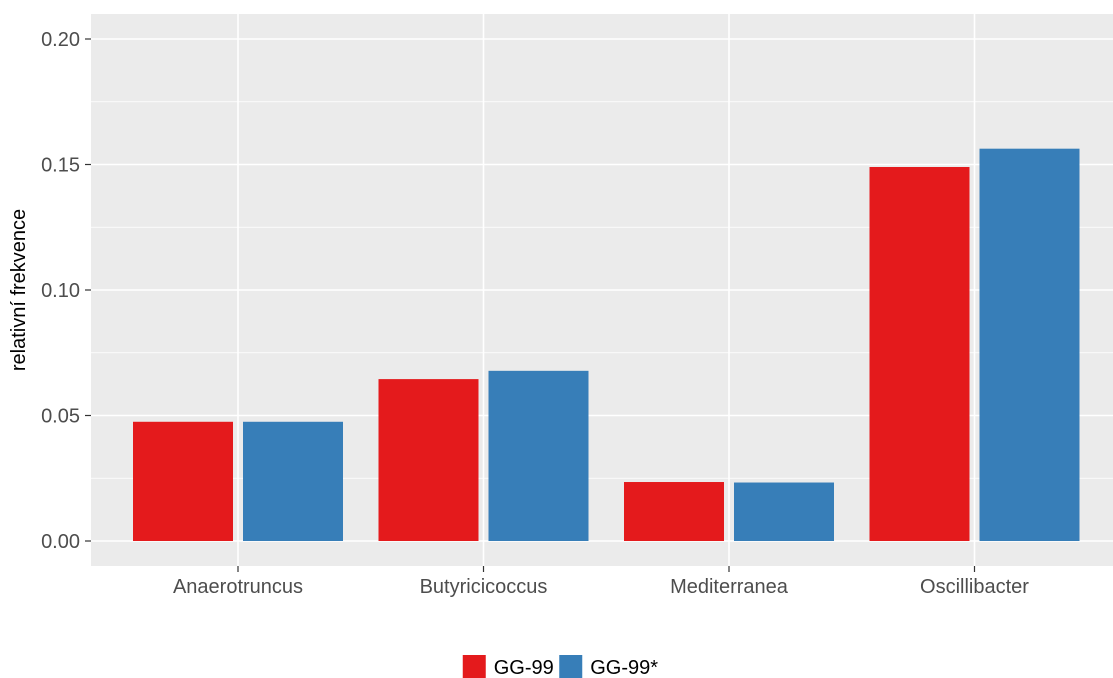 The image size is (1113, 678). Describe the element at coordinates (624, 667) in the screenshot. I see `legend-label: GG-99*` at that location.